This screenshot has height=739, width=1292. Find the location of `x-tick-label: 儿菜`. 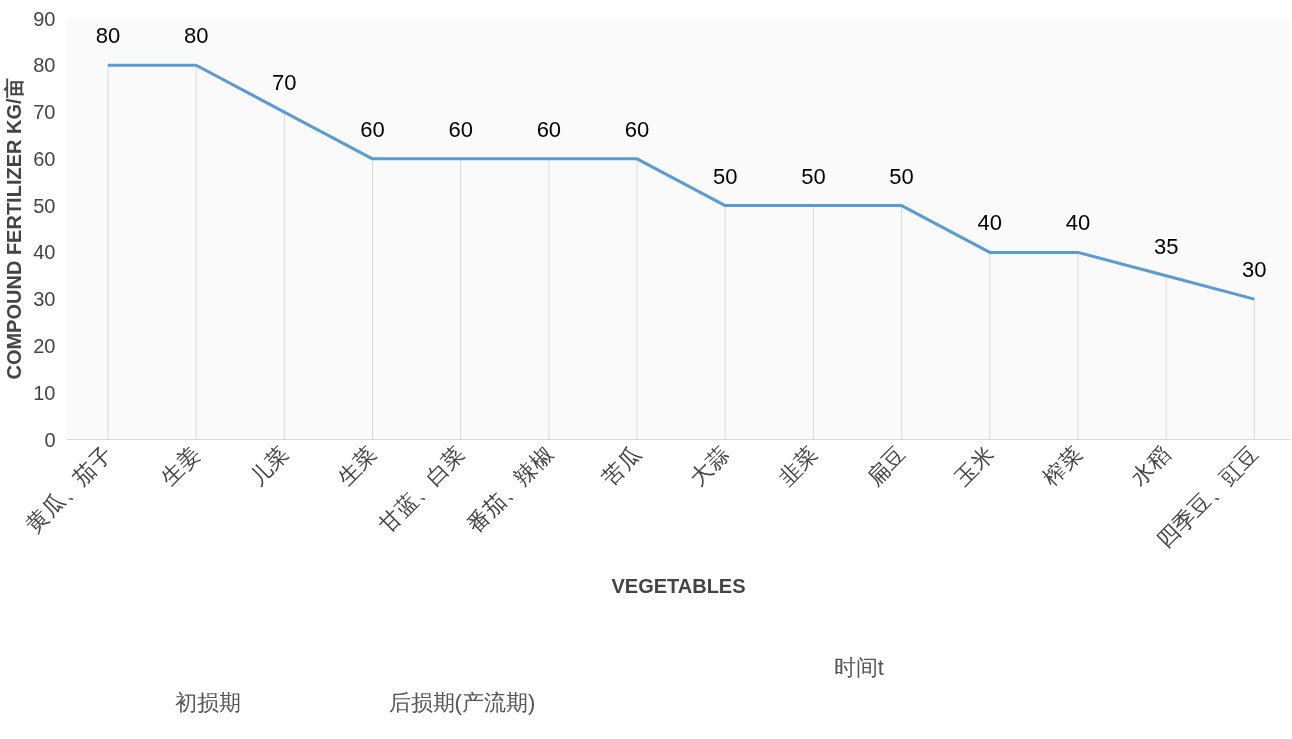

x-tick-label: 儿菜 is located at coordinates (269, 466).